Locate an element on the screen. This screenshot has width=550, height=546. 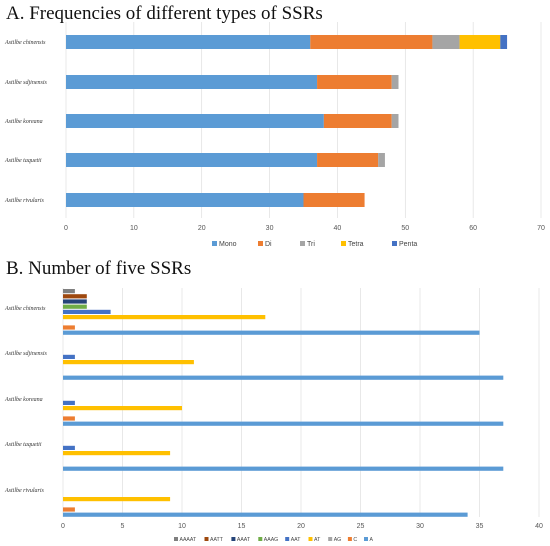
chart-b-legend-label: AG is located at coordinates (338, 540).